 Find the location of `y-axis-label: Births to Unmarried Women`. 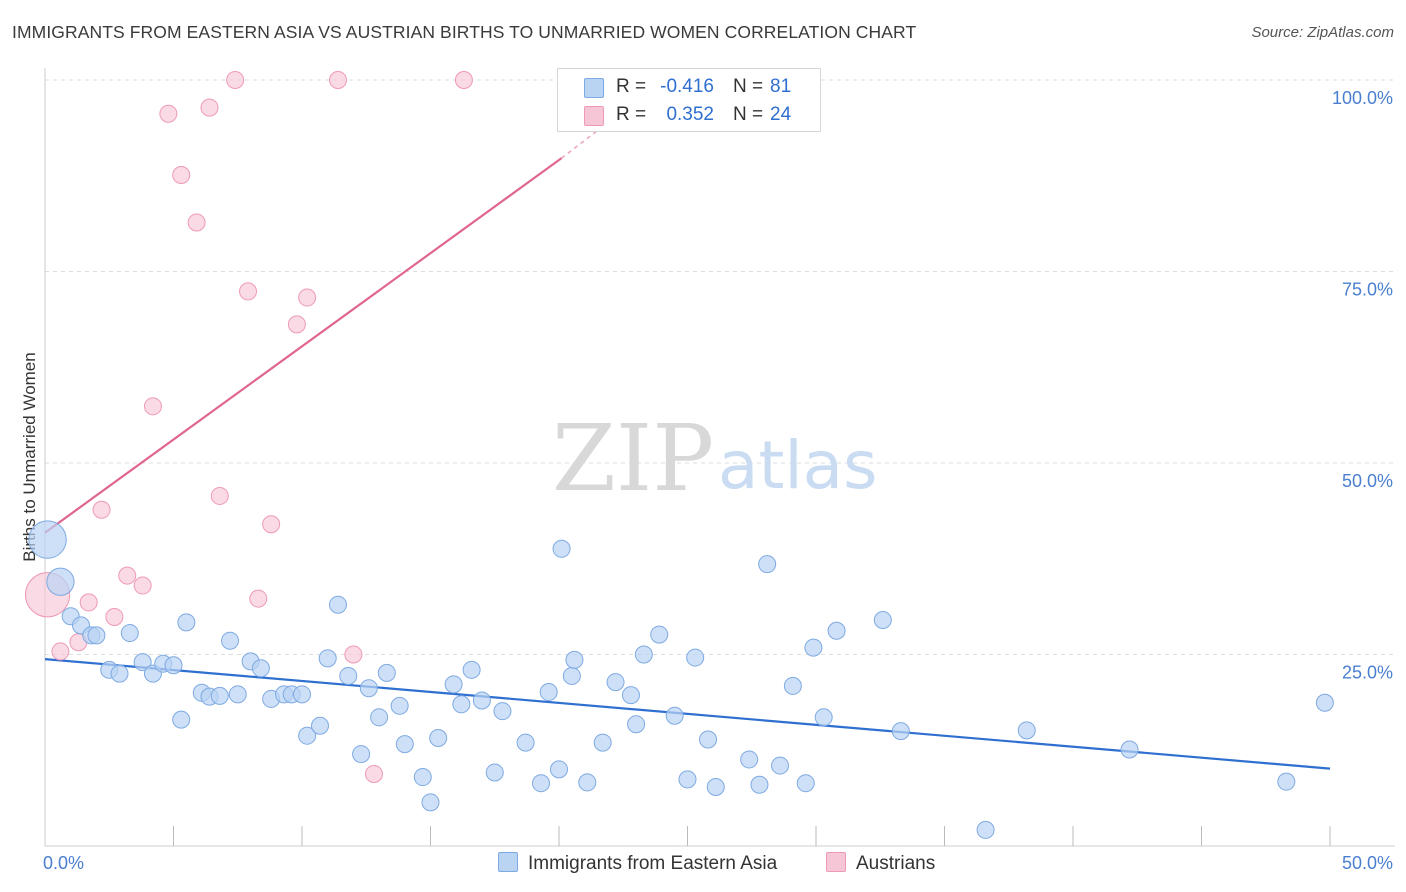

y-axis-label: Births to Unmarried Women is located at coordinates (29, 456).